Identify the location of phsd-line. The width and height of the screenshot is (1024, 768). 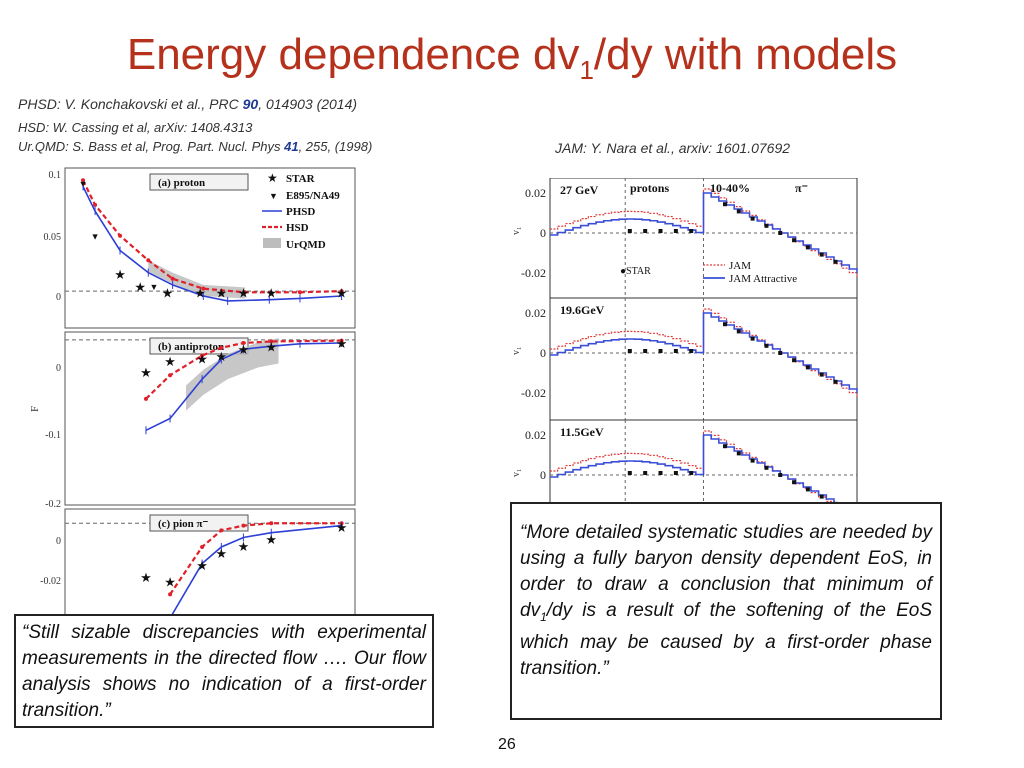
(255, 571).